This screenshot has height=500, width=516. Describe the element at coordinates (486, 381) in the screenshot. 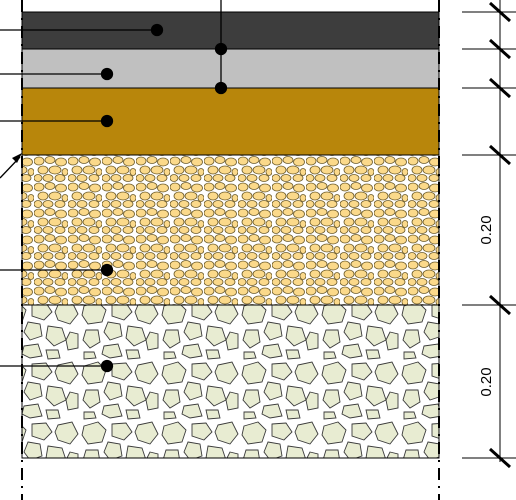

I see `dimension-label-base: 0.20` at that location.